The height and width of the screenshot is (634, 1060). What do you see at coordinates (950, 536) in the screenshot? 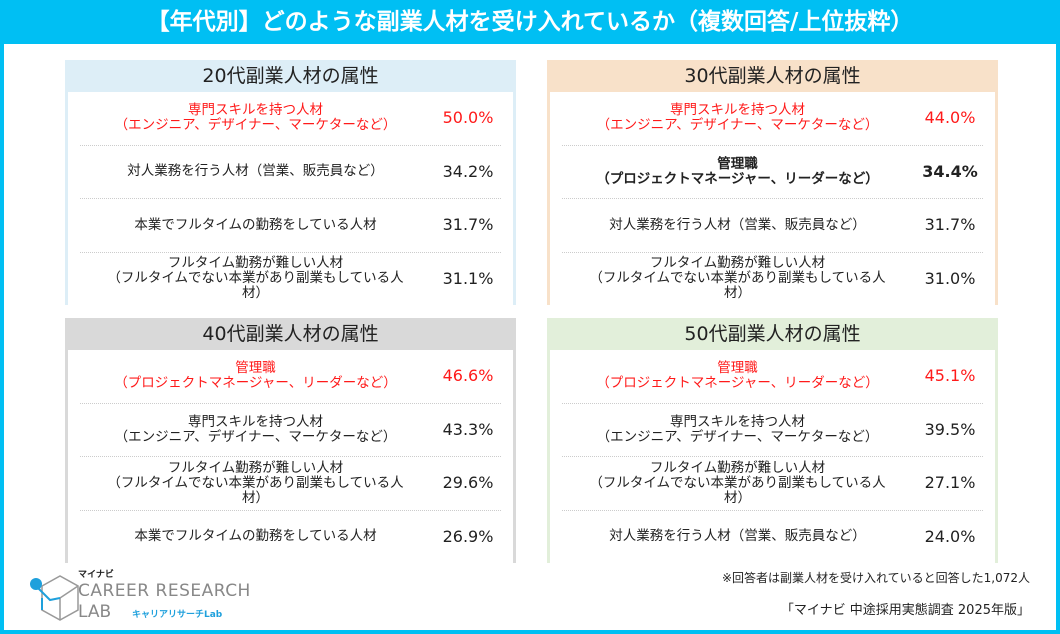
I see `item-percentage: 24.0%` at bounding box center [950, 536].